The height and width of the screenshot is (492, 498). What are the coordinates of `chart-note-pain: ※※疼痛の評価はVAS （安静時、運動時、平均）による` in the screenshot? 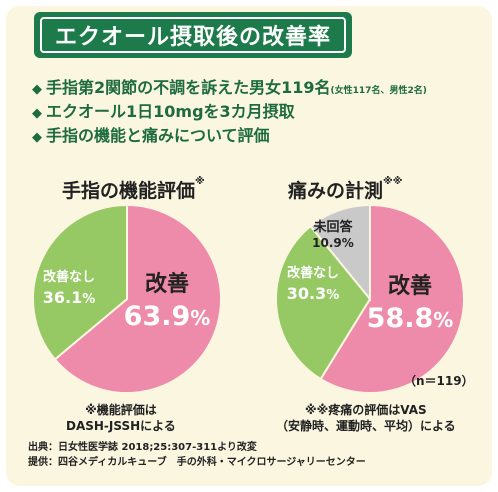 It's located at (366, 418).